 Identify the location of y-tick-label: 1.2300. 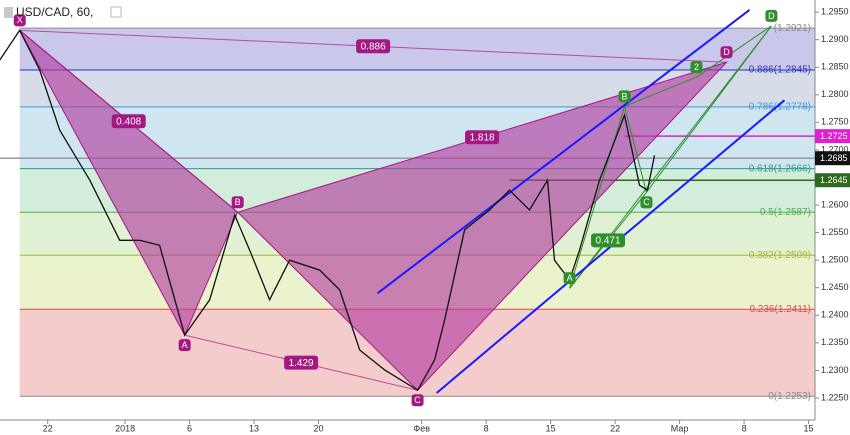
(835, 370).